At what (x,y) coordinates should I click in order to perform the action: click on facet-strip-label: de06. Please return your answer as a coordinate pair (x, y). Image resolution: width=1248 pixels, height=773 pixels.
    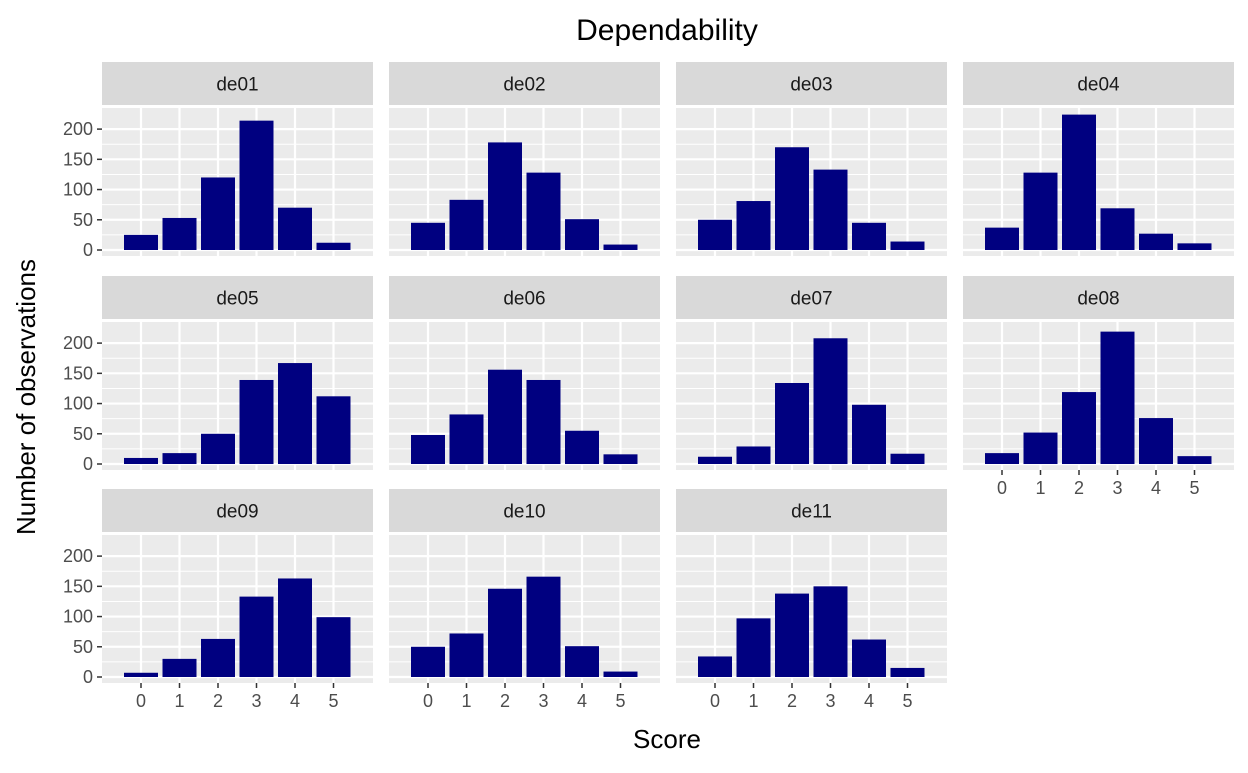
    Looking at the image, I should click on (524, 299).